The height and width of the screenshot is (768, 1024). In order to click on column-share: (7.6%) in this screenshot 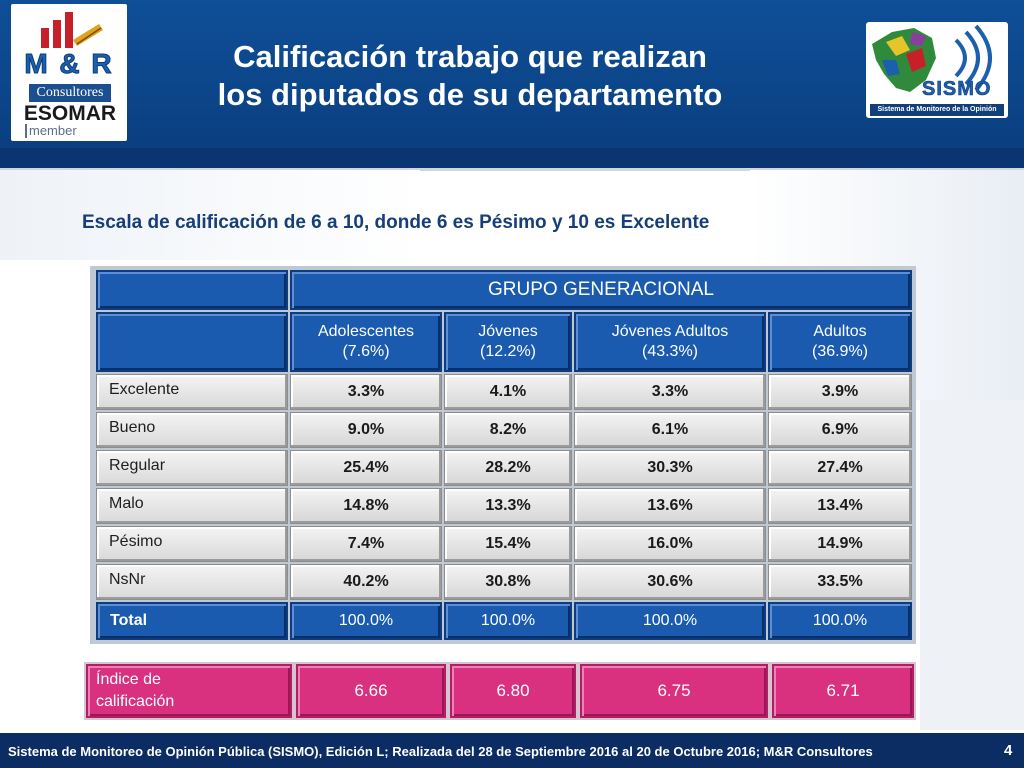, I will do `click(366, 351)`.